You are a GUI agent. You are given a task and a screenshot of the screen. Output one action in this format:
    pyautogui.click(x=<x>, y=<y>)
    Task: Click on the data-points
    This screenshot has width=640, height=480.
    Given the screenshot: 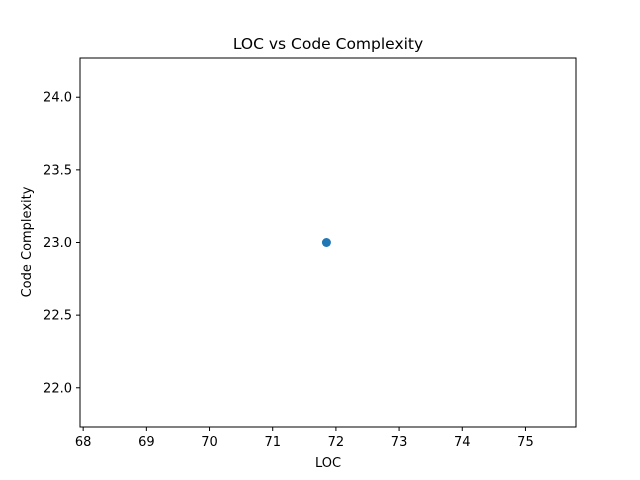 What is the action you would take?
    pyautogui.click(x=326, y=242)
    